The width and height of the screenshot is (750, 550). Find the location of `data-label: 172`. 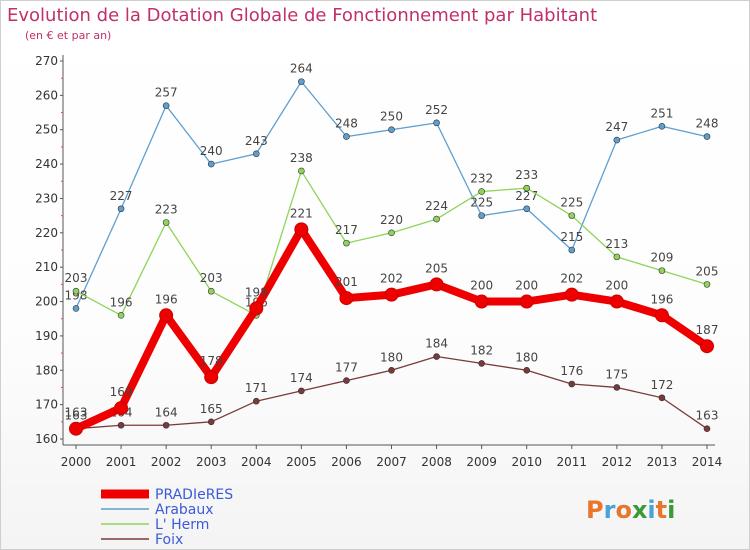

data-label: 172 is located at coordinates (661, 385).